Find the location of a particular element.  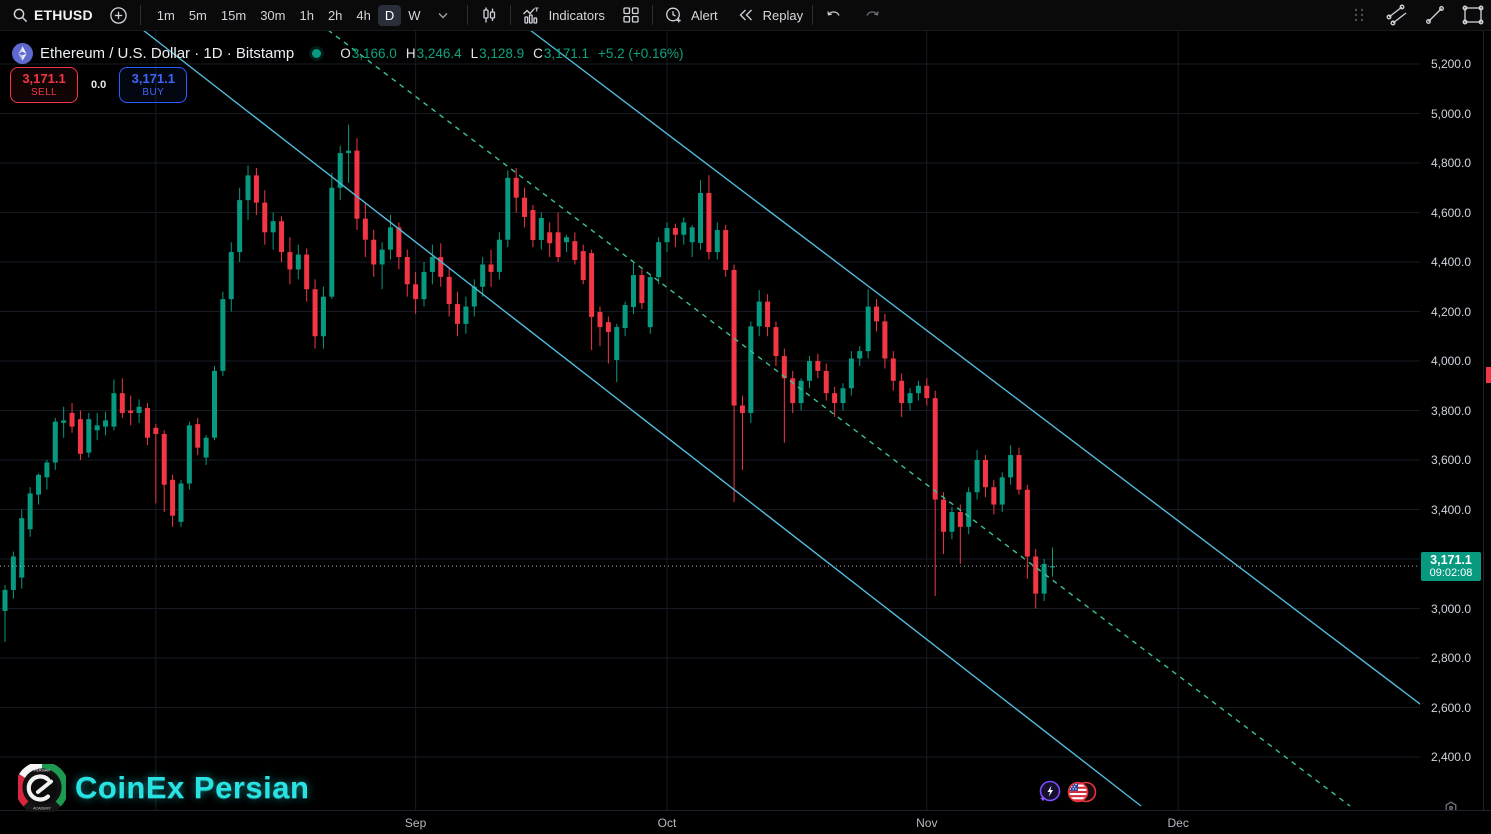

redo-icon is located at coordinates (872, 15).